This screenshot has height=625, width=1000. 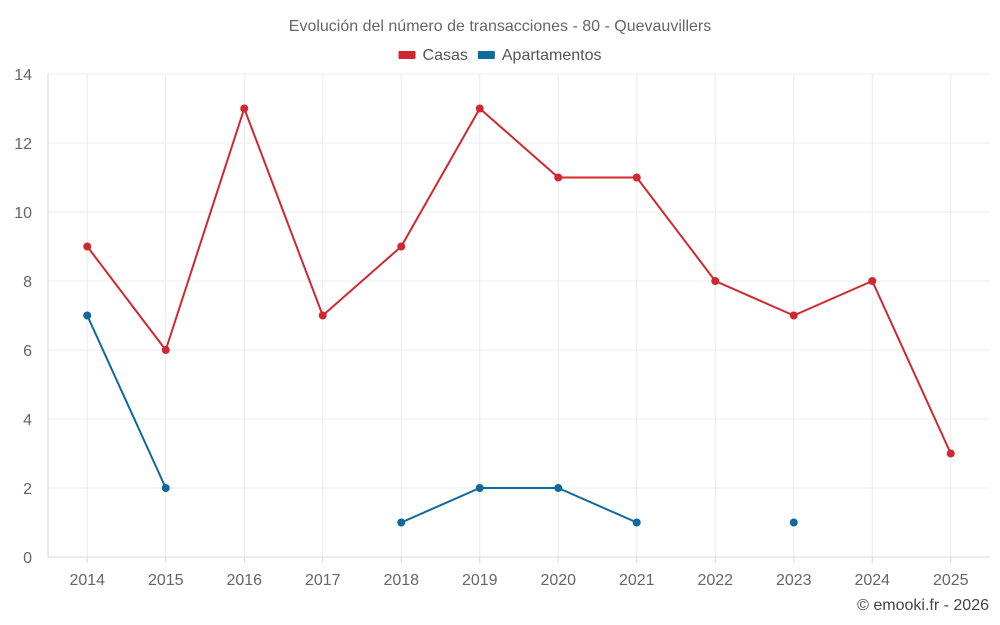 I want to click on data-point-casas-2019, so click(x=479, y=108).